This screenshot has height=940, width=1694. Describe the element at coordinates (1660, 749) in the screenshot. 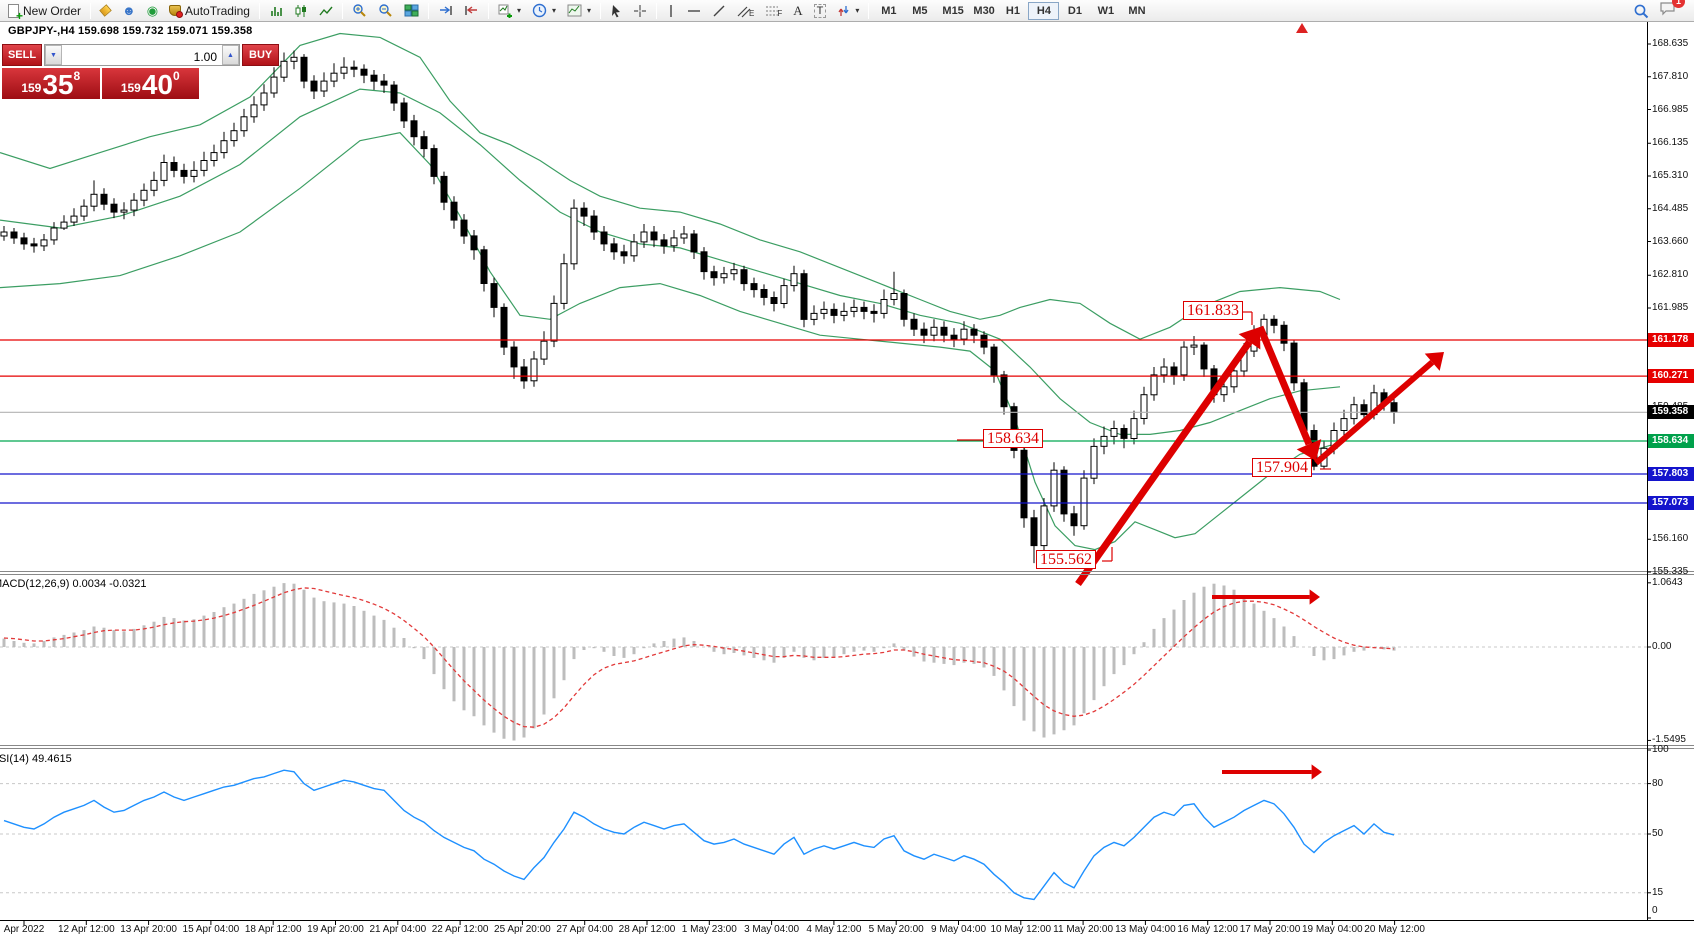

I see `rsi-axis-tick: 100` at that location.